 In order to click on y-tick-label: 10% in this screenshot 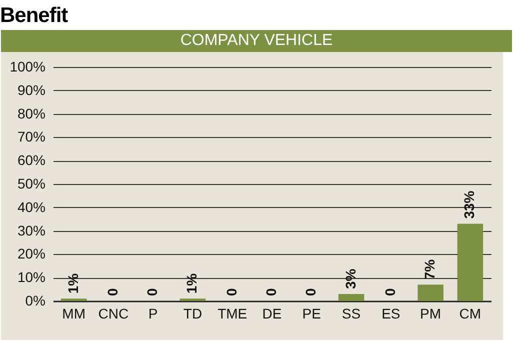, I will do `click(31, 277)`.